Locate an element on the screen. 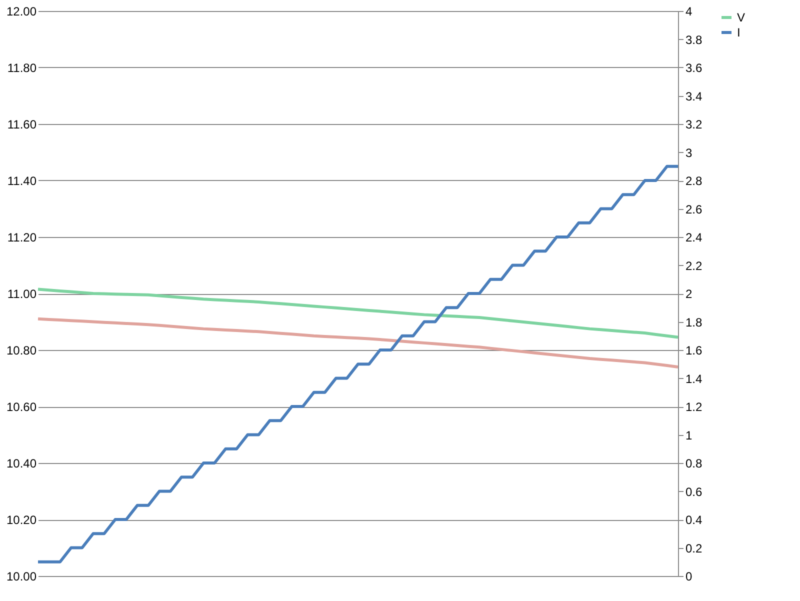  y2-tick-label: 1.8 is located at coordinates (694, 322).